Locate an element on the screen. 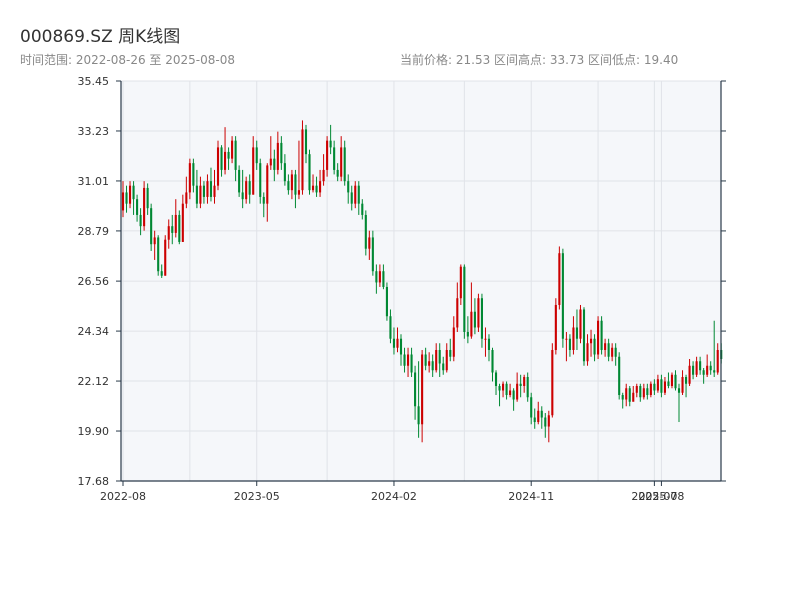 This screenshot has height=600, width=800. y-tick-label: 17.68 is located at coordinates (94, 481).